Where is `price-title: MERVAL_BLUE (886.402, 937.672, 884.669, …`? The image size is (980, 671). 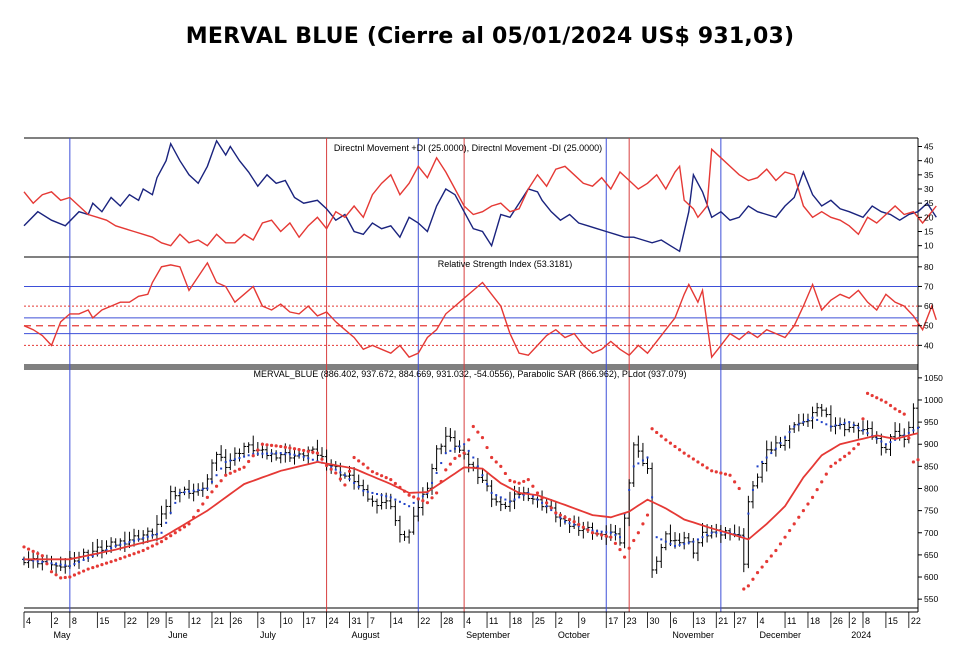 price-title: MERVAL_BLUE (886.402, 937.672, 884.669, … is located at coordinates (470, 374).